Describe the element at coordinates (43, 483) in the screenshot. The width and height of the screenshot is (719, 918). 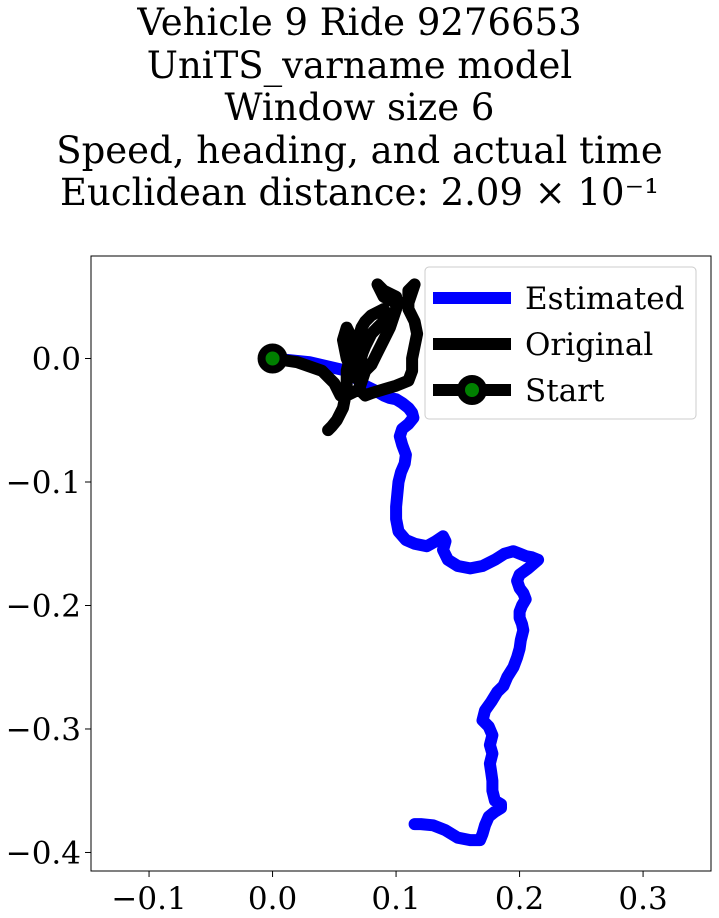
I see `y-tick-label: −0.1` at that location.